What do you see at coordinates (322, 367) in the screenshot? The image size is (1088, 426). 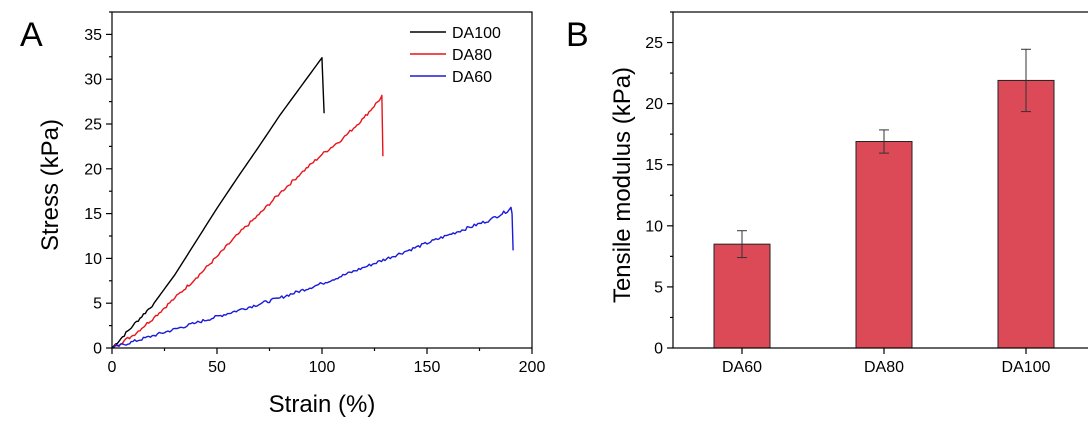 I see `x-tick-label-a: 100` at bounding box center [322, 367].